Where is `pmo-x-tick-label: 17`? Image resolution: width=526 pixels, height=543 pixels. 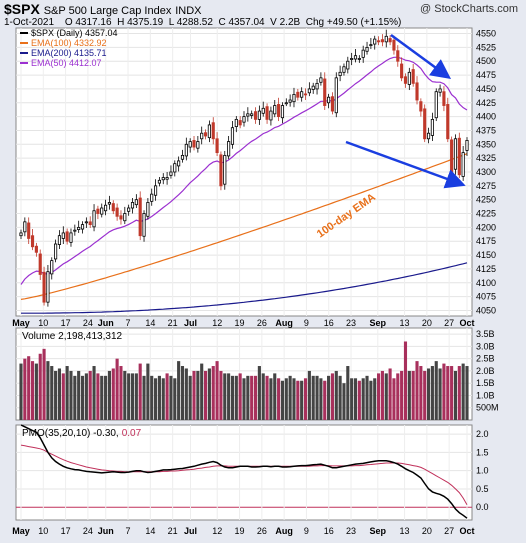
pmo-x-tick-label: 17 is located at coordinates (66, 531).